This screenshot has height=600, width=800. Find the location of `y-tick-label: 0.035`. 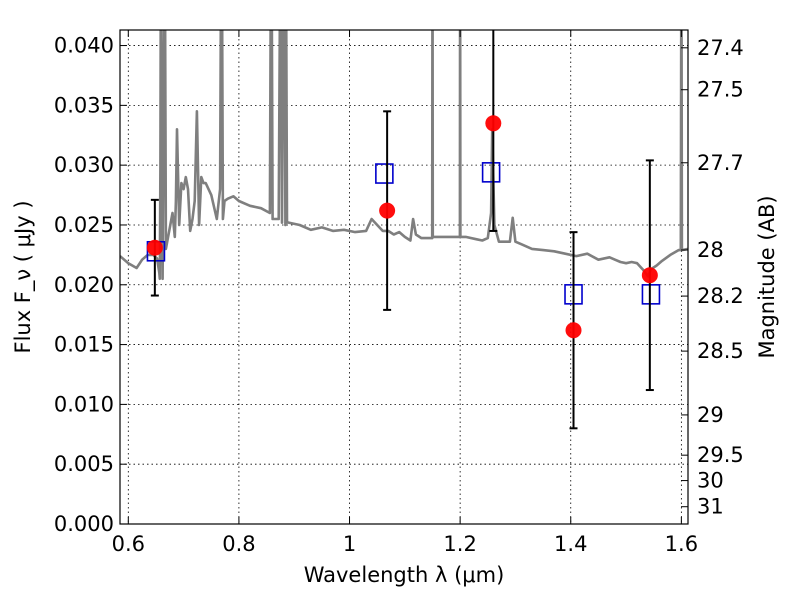

y-tick-label: 0.035 is located at coordinates (84, 105).